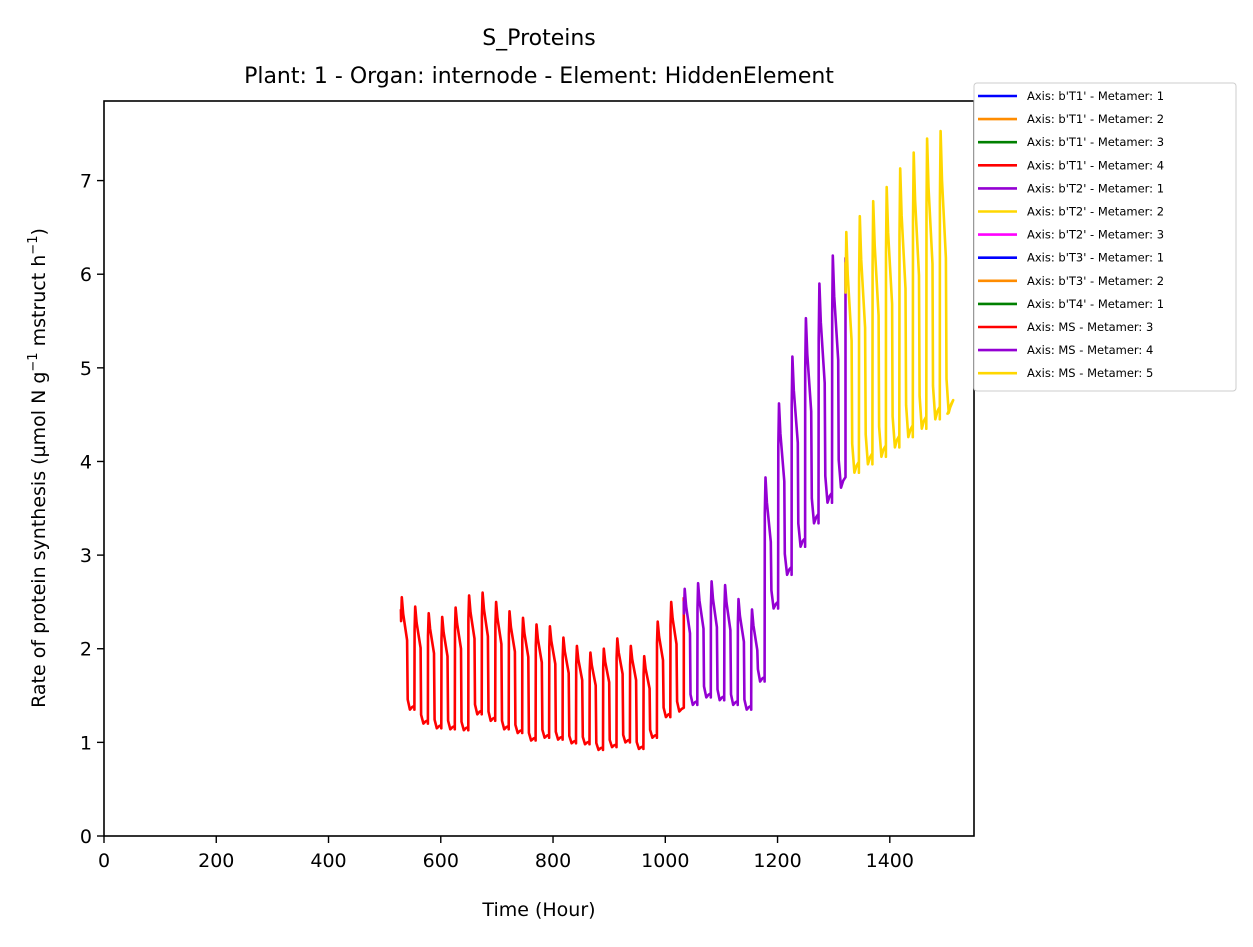 This screenshot has width=1253, height=947. Describe the element at coordinates (86, 837) in the screenshot. I see `y-tick-label: 0` at that location.